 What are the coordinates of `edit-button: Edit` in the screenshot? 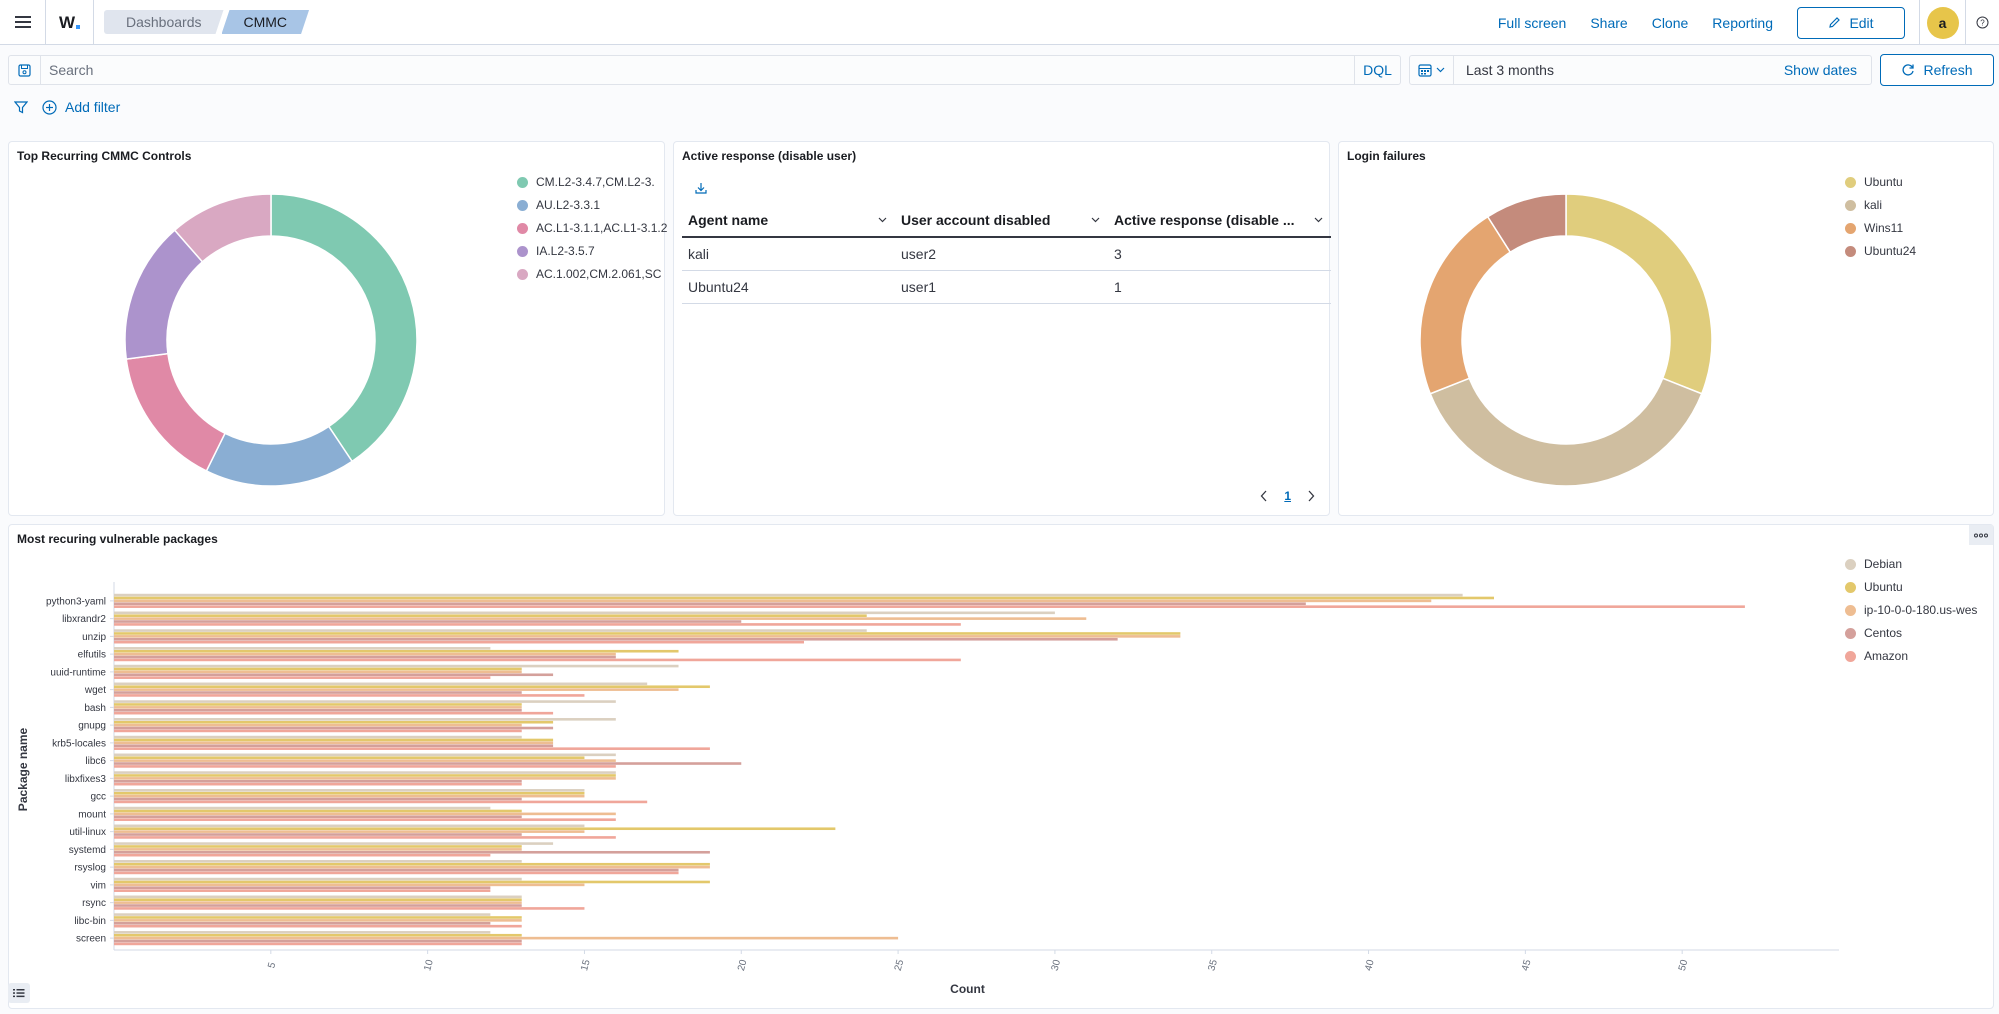 It's located at (1851, 22).